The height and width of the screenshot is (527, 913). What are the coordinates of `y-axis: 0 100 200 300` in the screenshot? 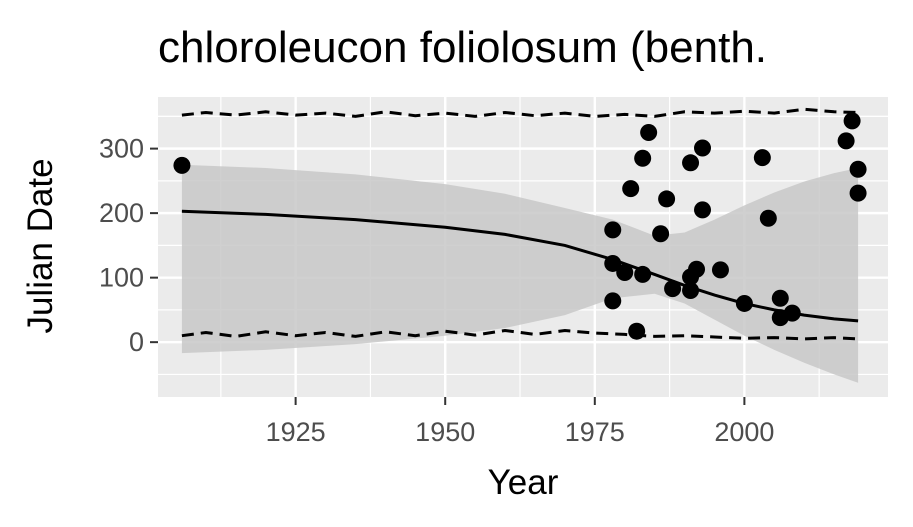 It's located at (128, 245).